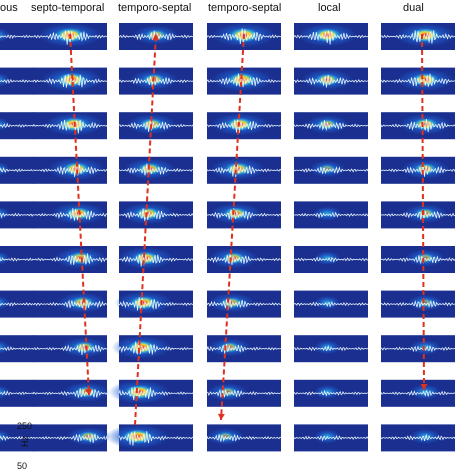 Image resolution: width=474 pixels, height=474 pixels. What do you see at coordinates (145, 229) in the screenshot?
I see `propagation-arrow-temporo-septal` at bounding box center [145, 229].